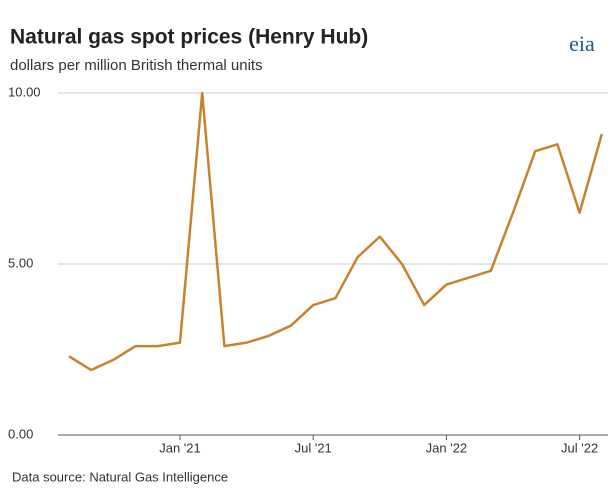 This screenshot has height=503, width=615. Describe the element at coordinates (313, 447) in the screenshot. I see `x-tick-label: Jul '21` at that location.